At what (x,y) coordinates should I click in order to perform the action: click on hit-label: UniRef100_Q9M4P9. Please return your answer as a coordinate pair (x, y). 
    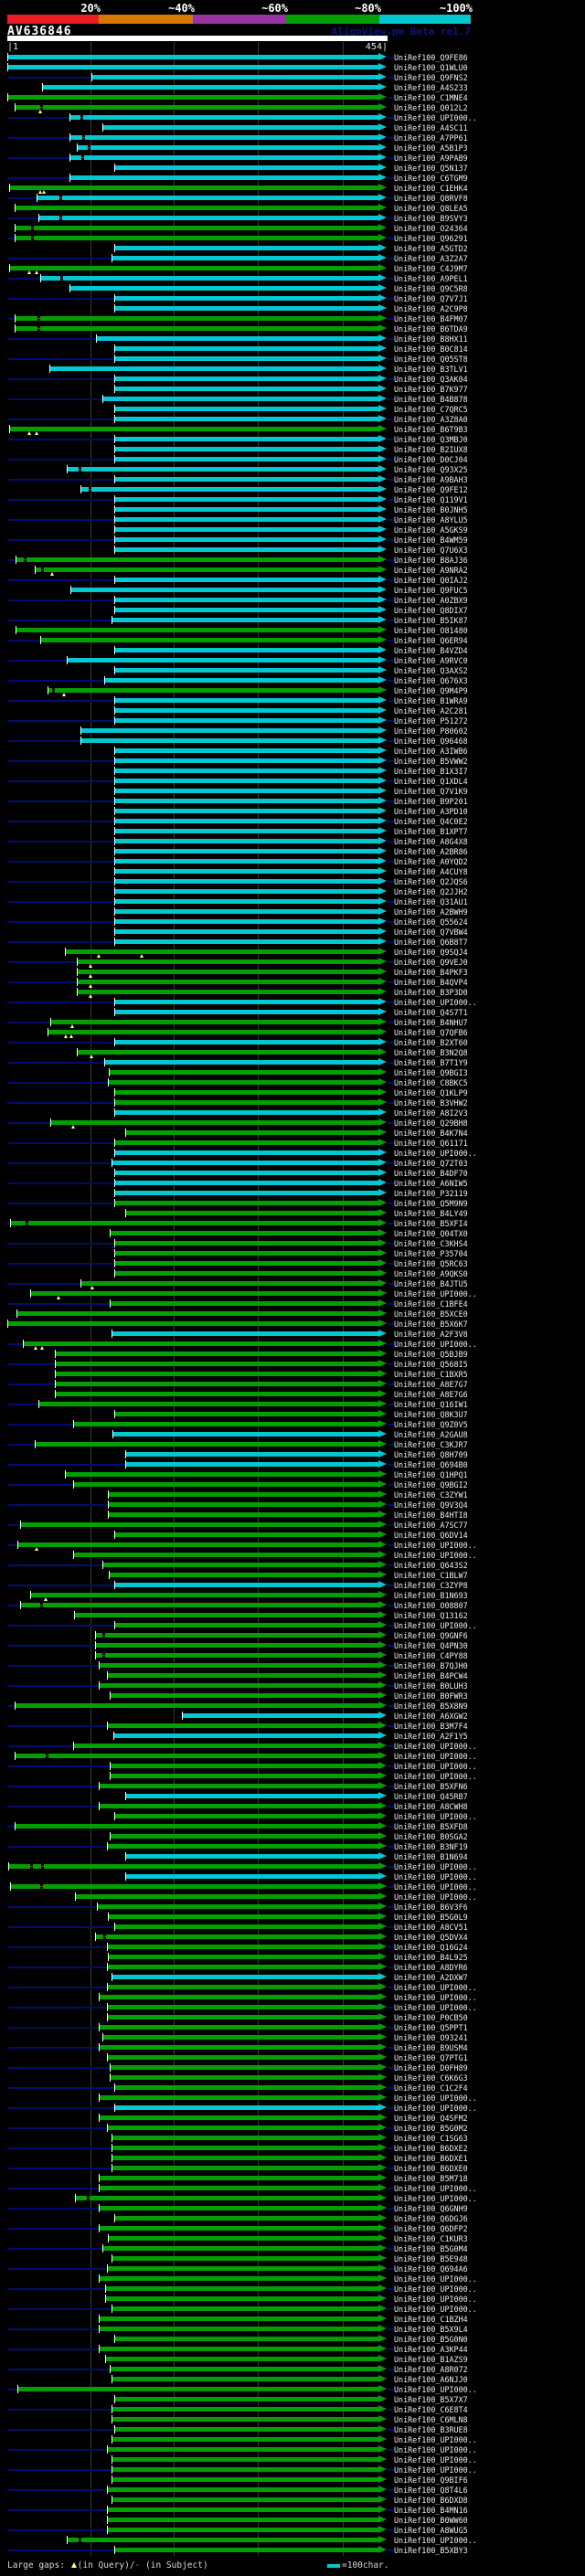
    Looking at the image, I should click on (431, 690).